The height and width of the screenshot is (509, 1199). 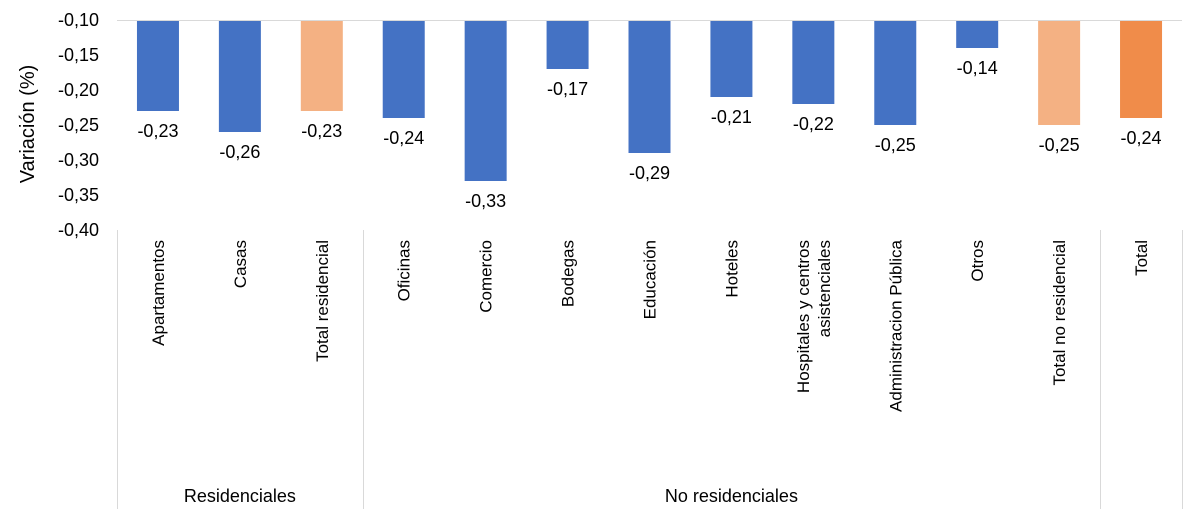 What do you see at coordinates (404, 270) in the screenshot?
I see `category-label: Oficinas` at bounding box center [404, 270].